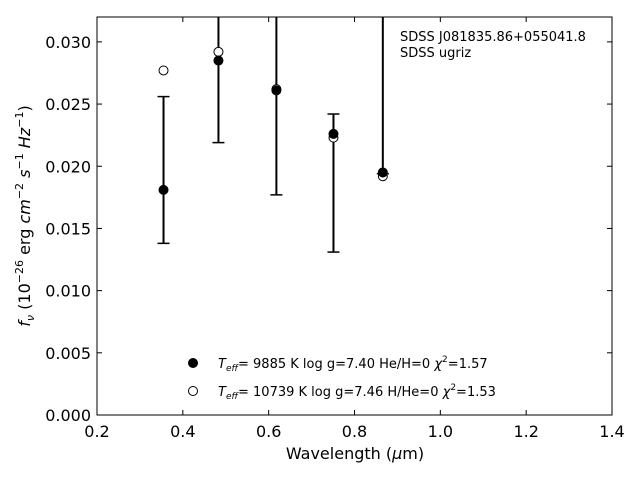 This screenshot has height=480, width=640. I want to click on y-tick-label-0: 0.000, so click(68, 415).